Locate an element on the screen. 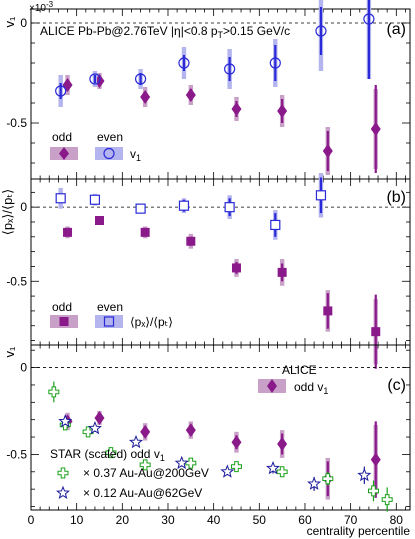 The image size is (415, 539). panel-b-legend-even: even is located at coordinates (110, 307).